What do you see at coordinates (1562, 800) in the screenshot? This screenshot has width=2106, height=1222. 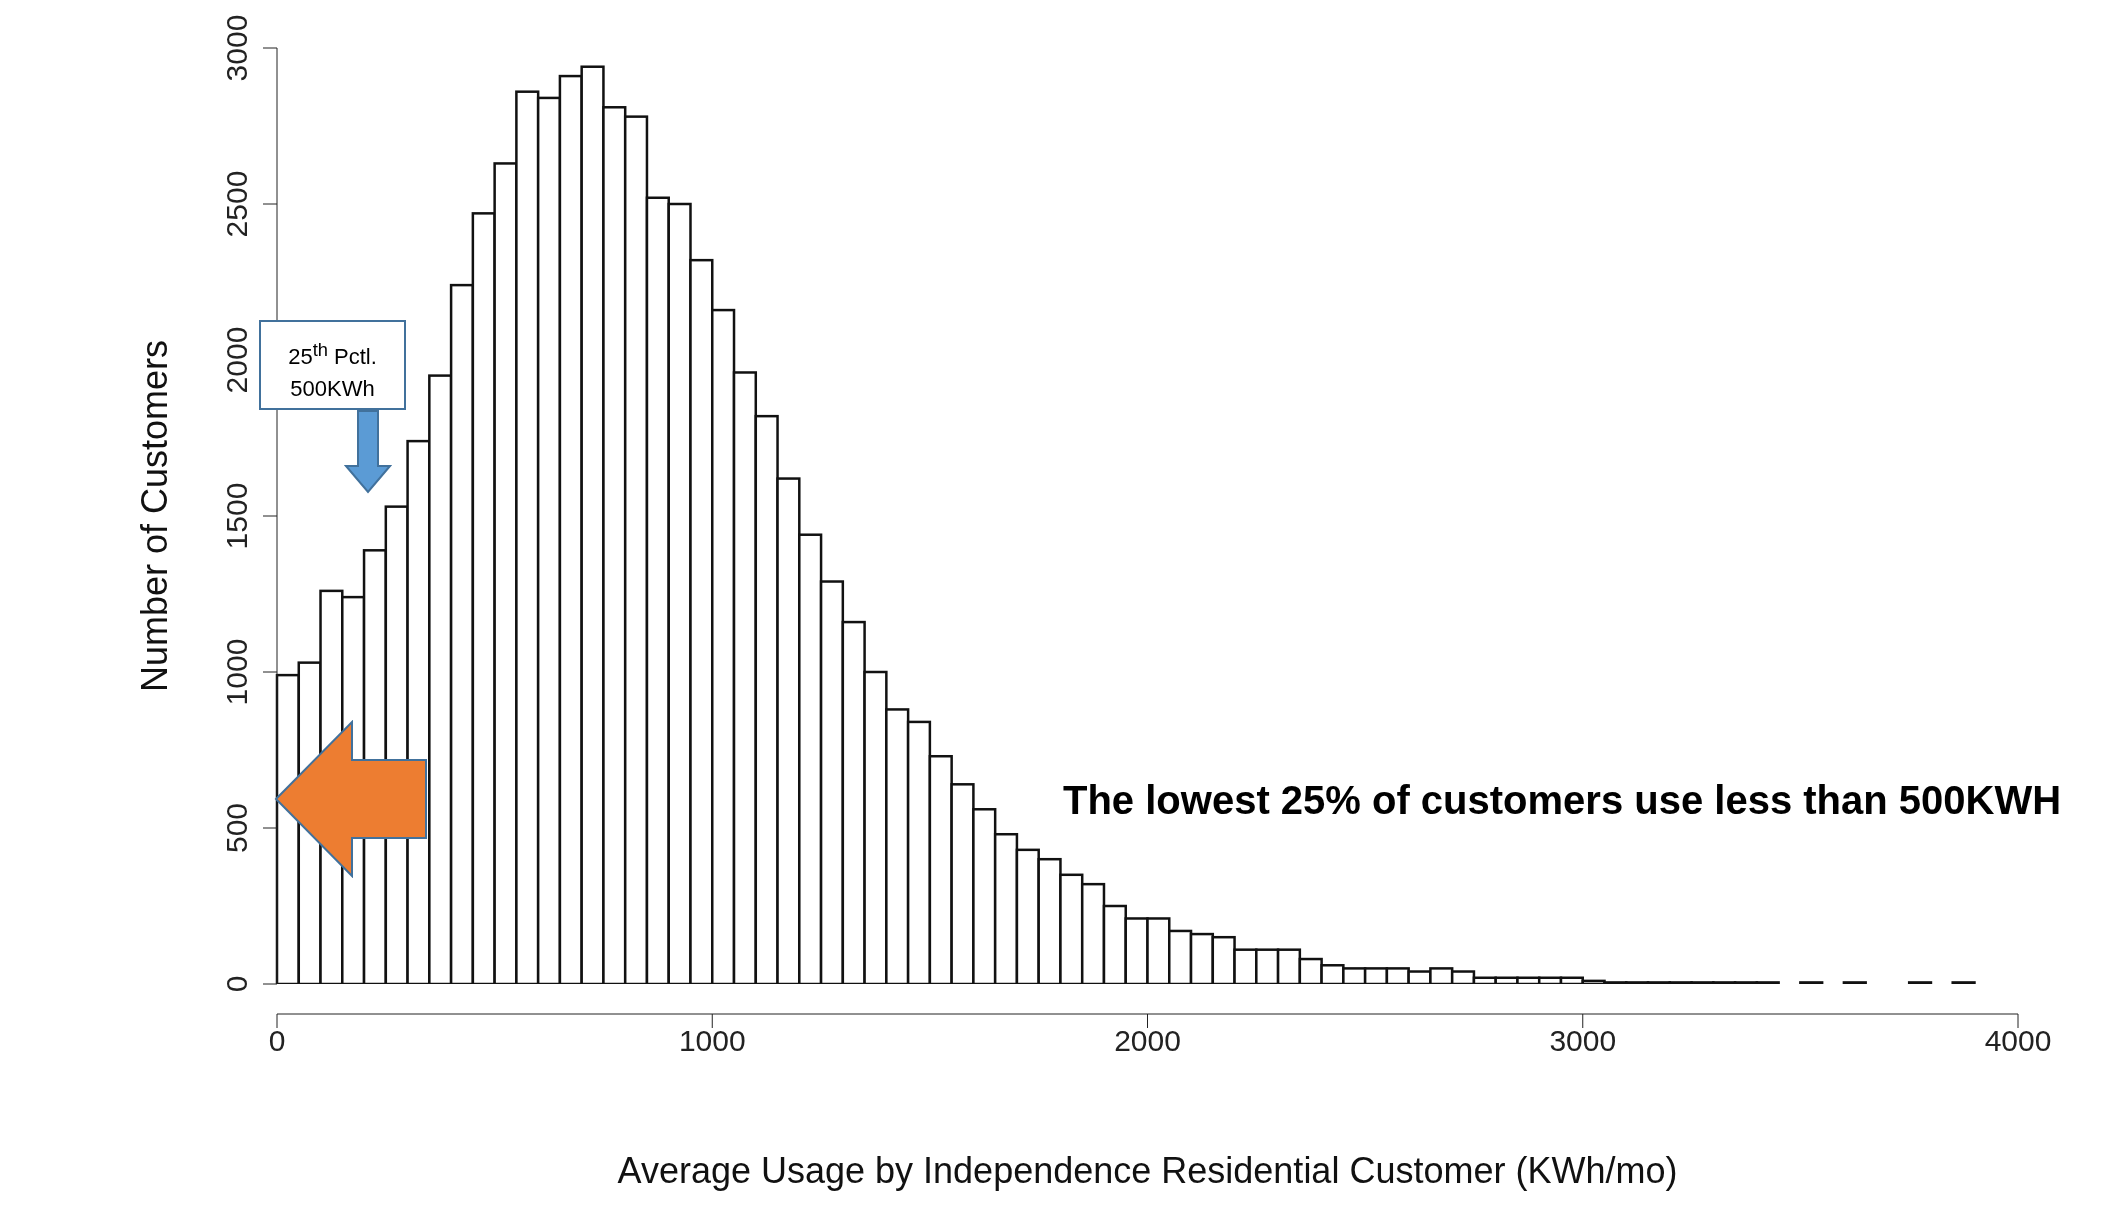 I see `annotation: The lowest 25% of customers use less than 500KWH` at bounding box center [1562, 800].